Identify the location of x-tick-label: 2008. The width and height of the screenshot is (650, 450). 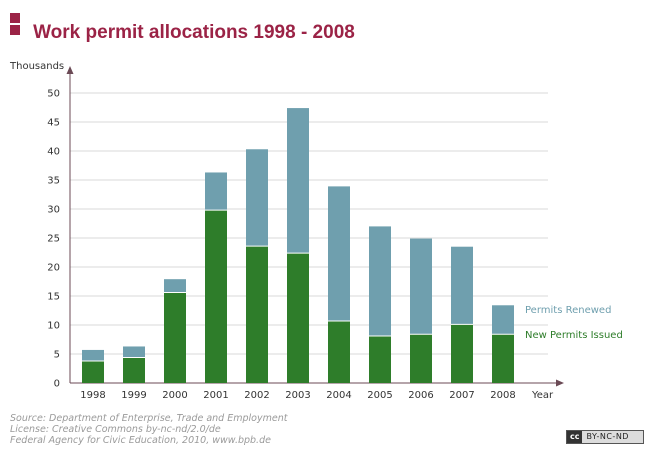
(502, 395).